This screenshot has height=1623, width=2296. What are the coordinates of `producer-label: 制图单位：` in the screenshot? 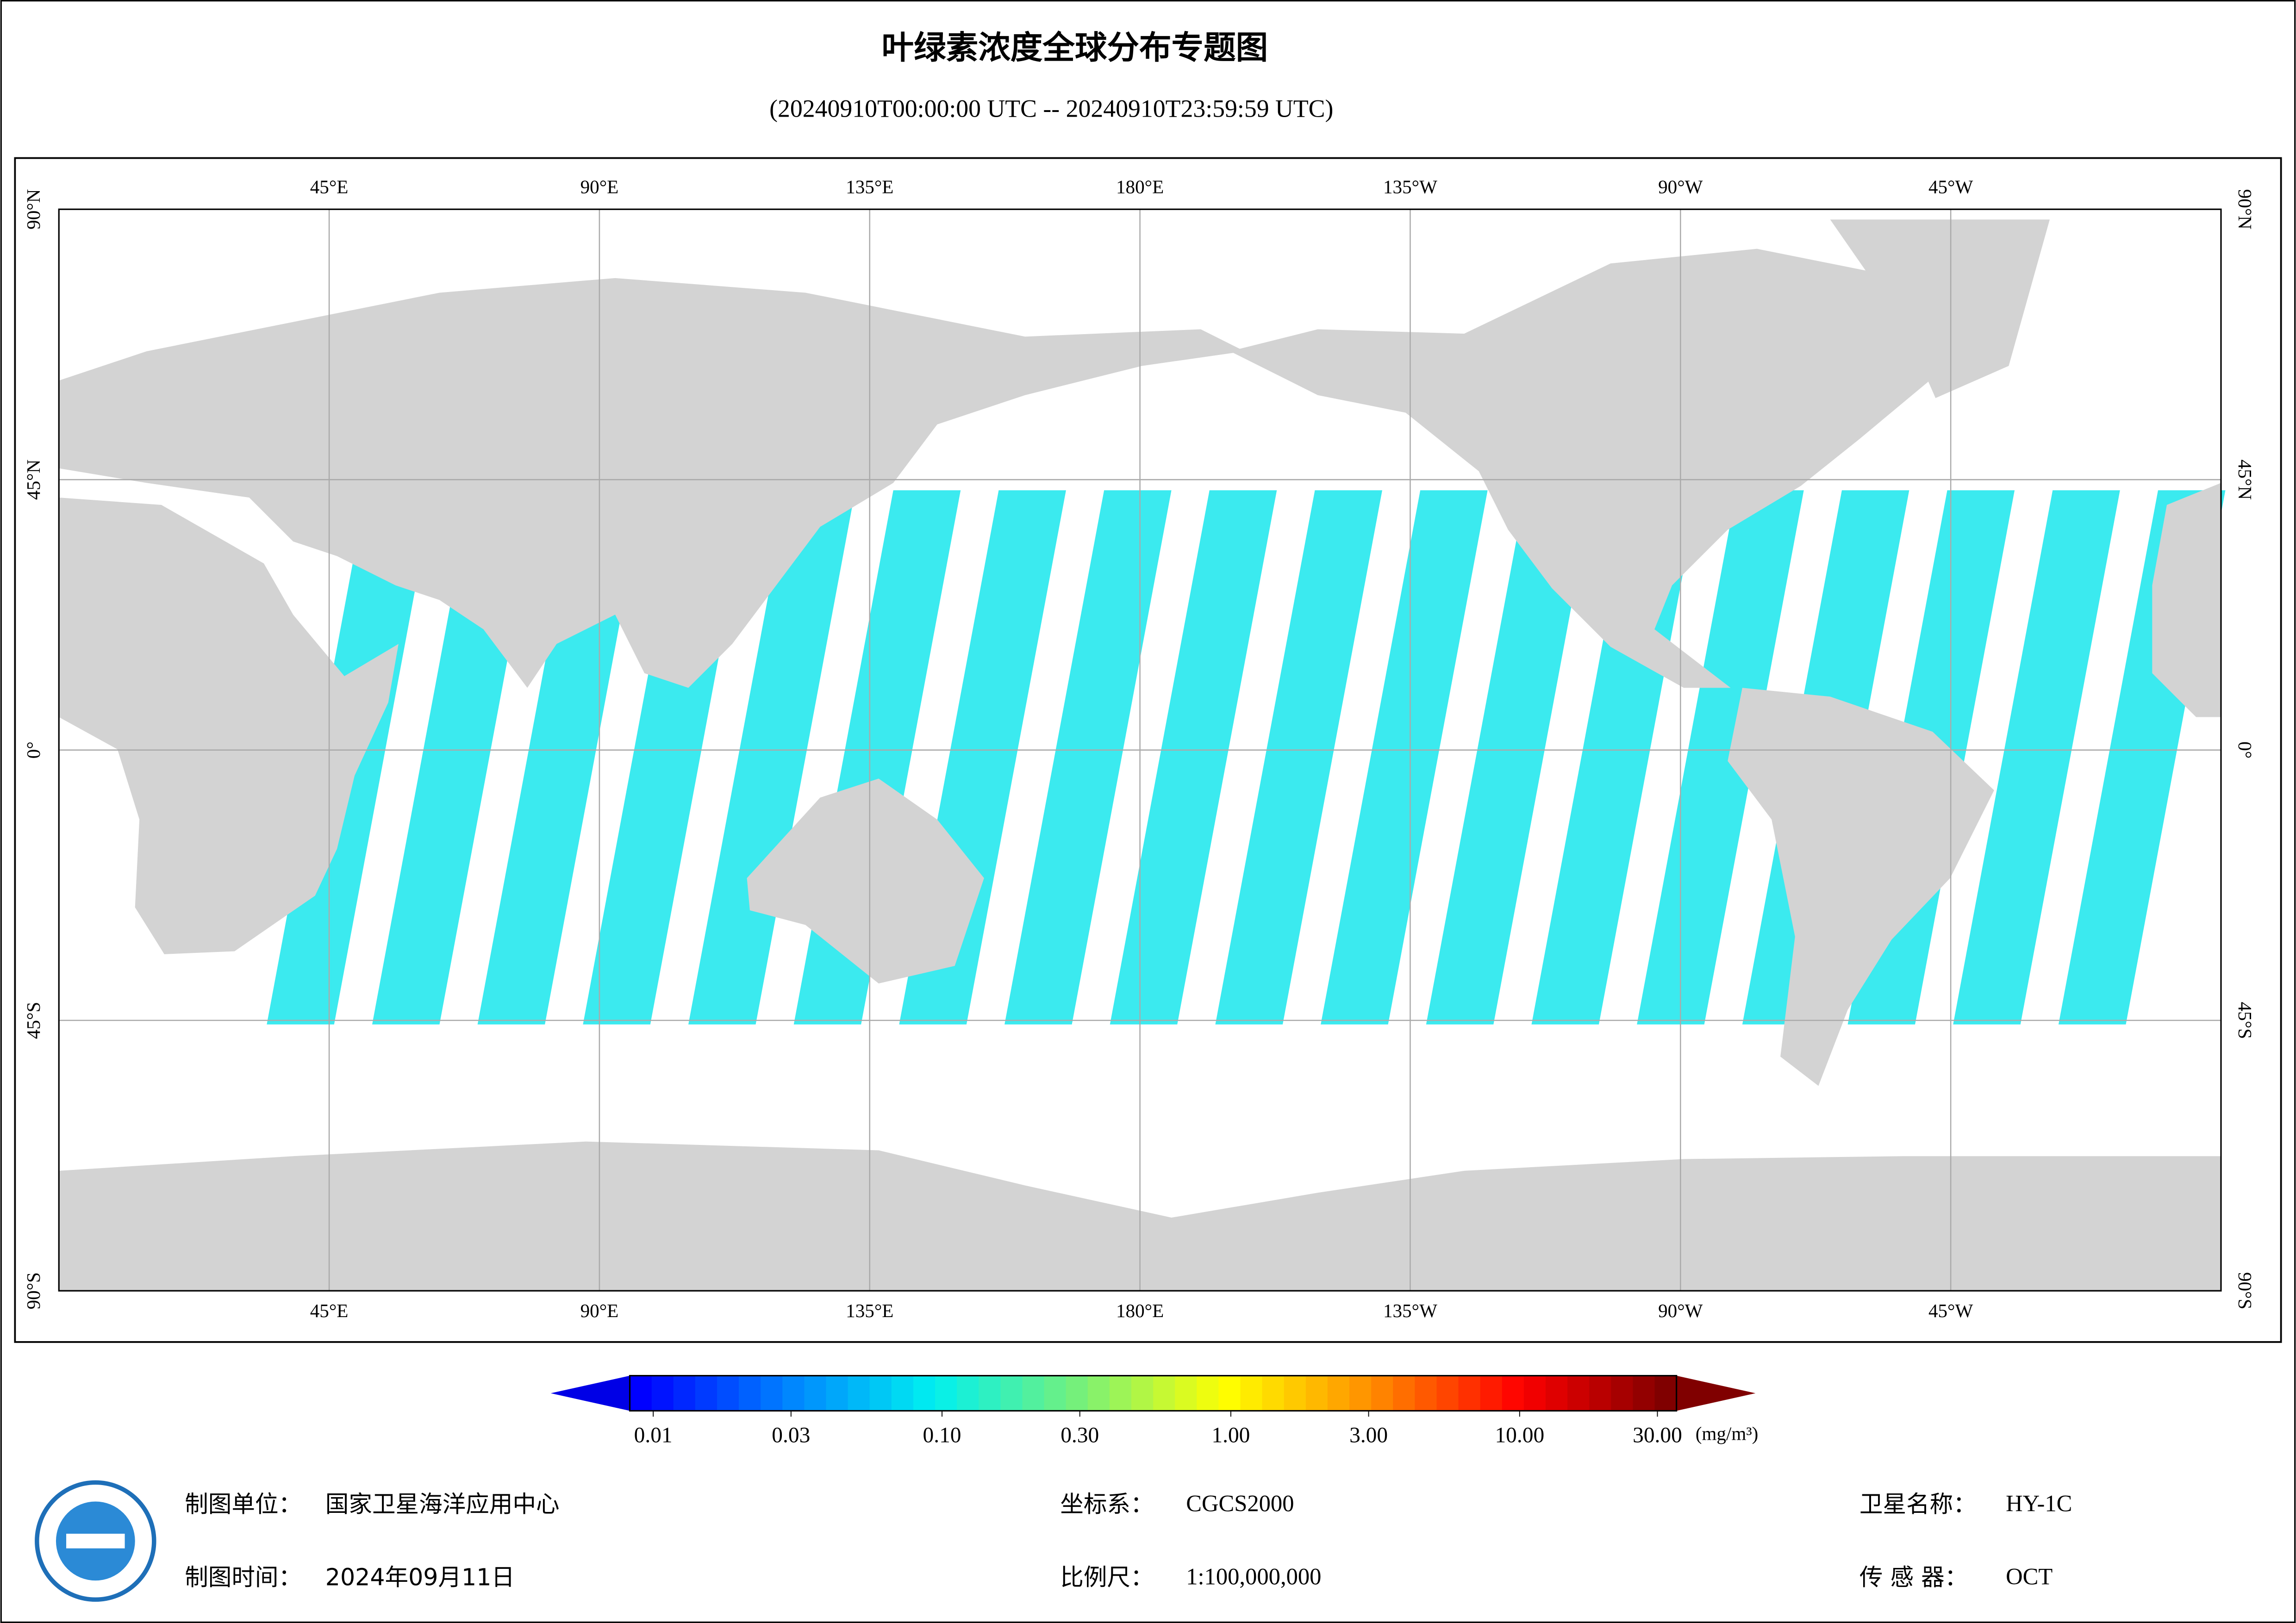 It's located at (243, 1504).